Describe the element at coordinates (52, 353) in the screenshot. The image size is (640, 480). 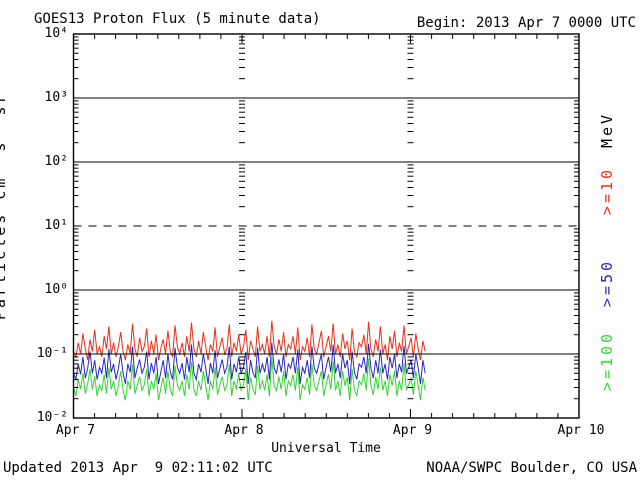
I see `y-tick-label: 10⁻¹` at that location.